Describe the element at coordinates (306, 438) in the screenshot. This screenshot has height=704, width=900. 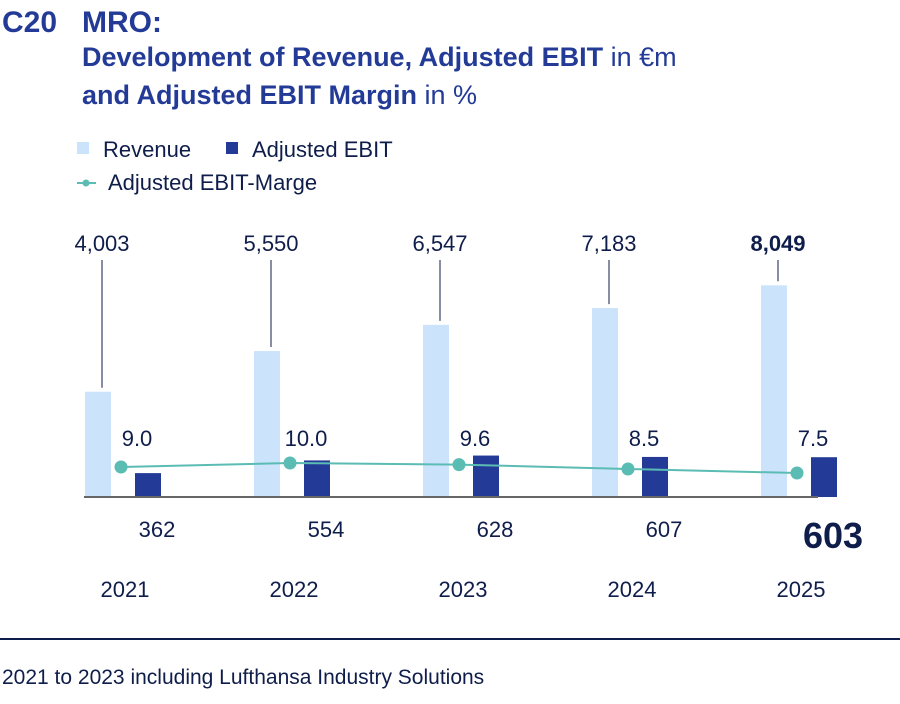
I see `margin-label: 10.0` at that location.